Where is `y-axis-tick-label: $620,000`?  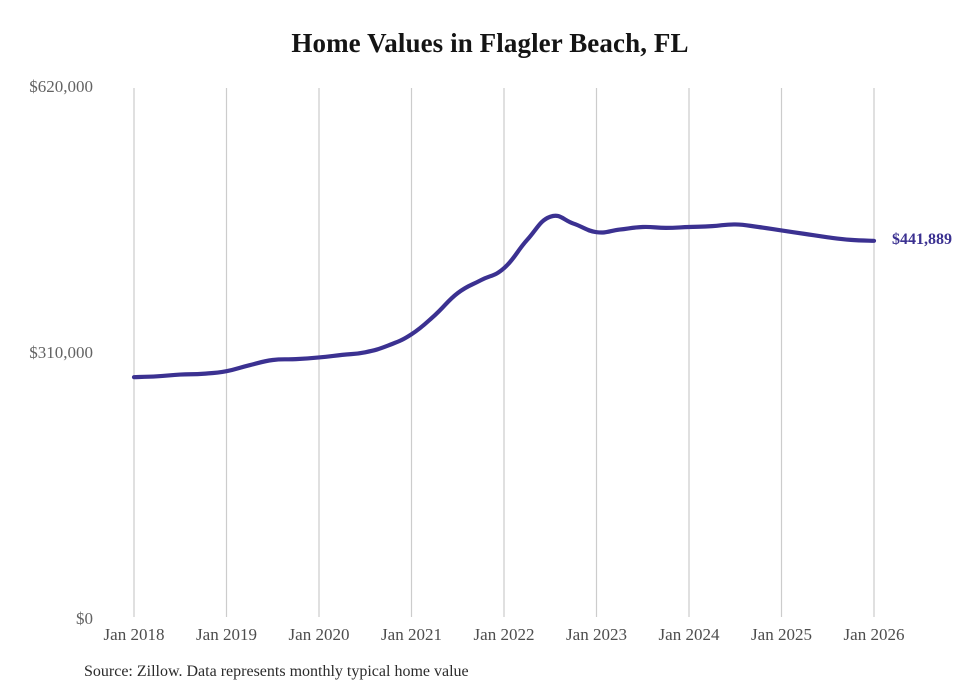 y-axis-tick-label: $620,000 is located at coordinates (61, 86).